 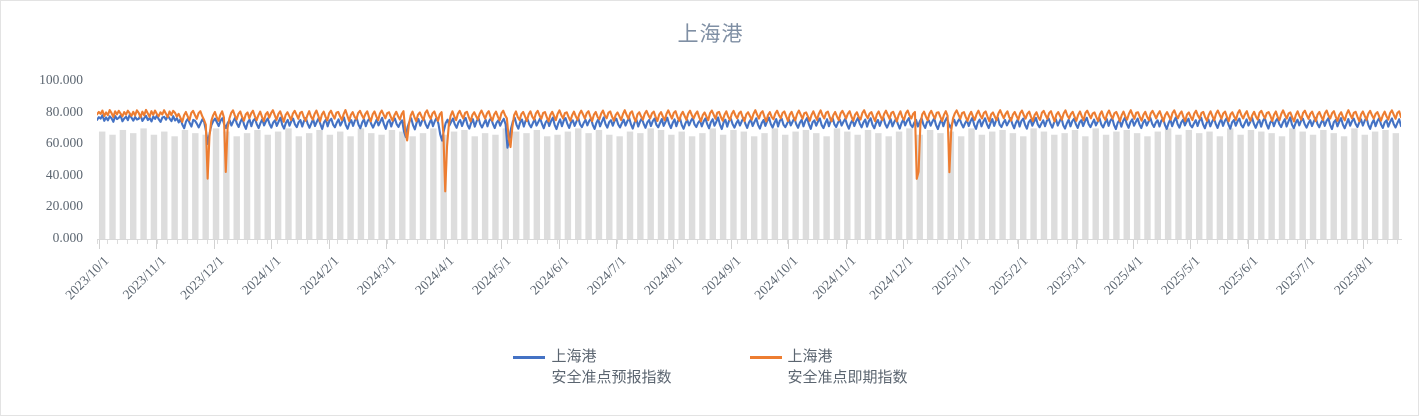 I want to click on legend-item-forecast: 上海港 安全准点预报指数, so click(x=592, y=368).